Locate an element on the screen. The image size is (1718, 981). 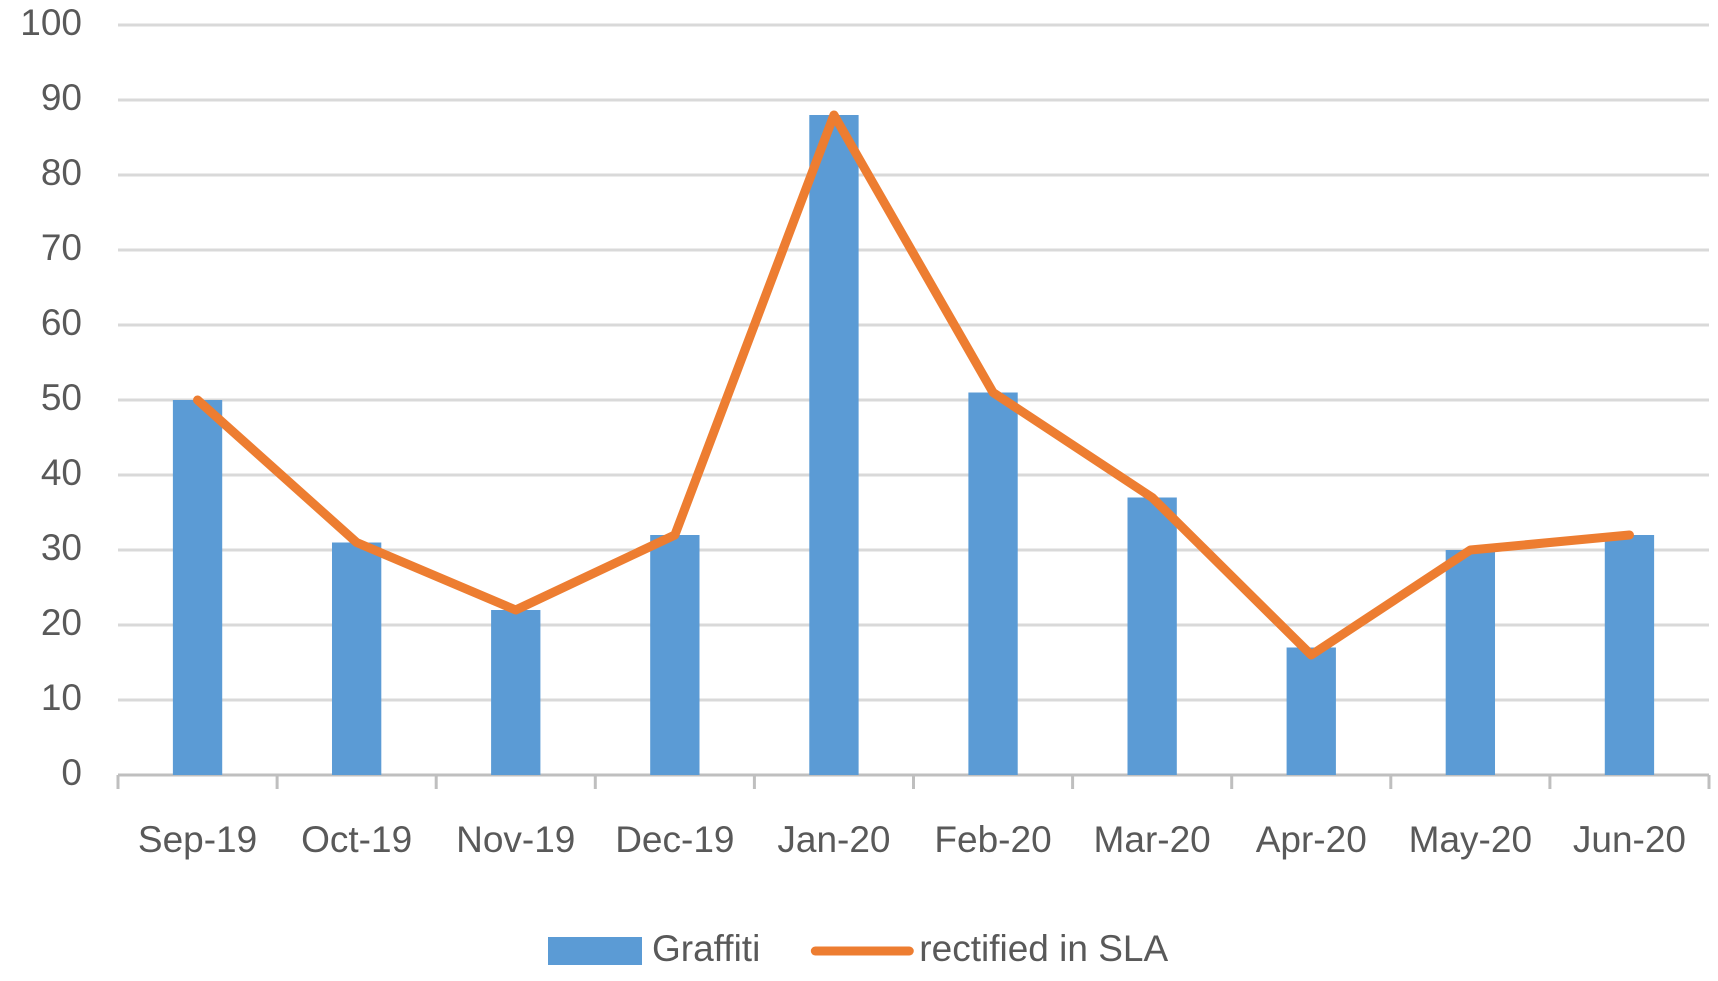
y-tick-label: 10 is located at coordinates (61, 697).